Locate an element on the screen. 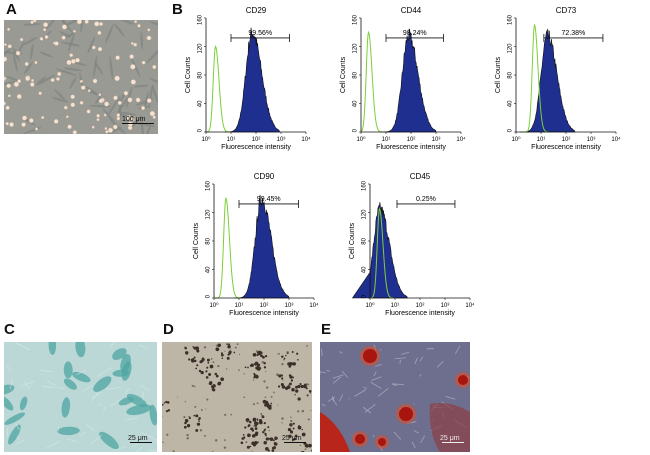 The image size is (650, 455). panel-d-scale-label: 25 μm is located at coordinates (292, 438).